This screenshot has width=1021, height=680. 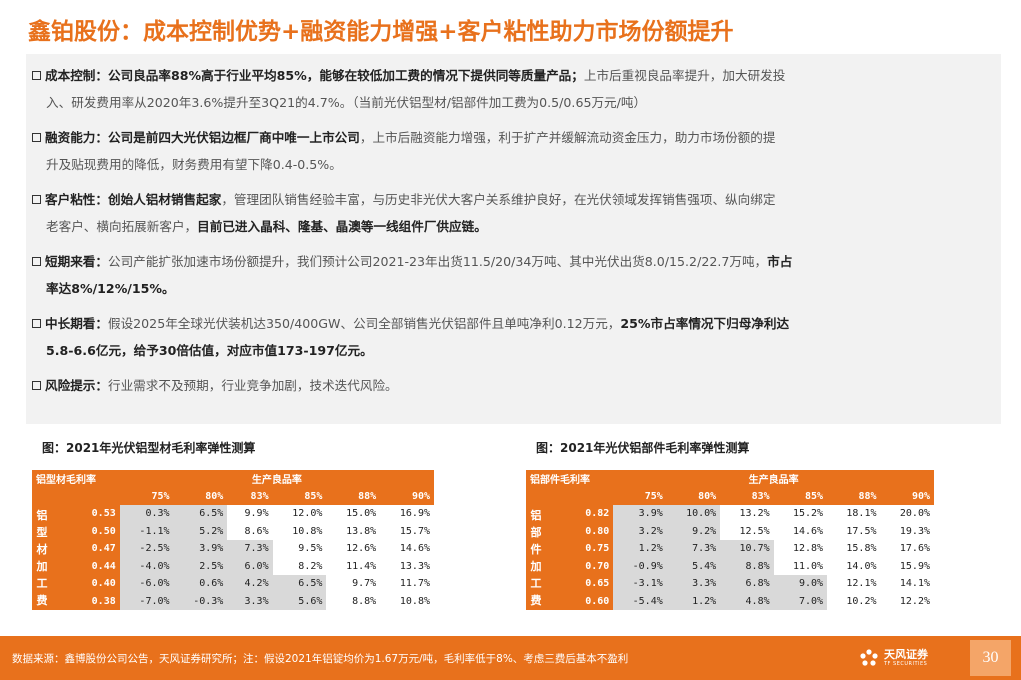 What do you see at coordinates (747, 549) in the screenshot?
I see `table-cell: 10.7%` at bounding box center [747, 549].